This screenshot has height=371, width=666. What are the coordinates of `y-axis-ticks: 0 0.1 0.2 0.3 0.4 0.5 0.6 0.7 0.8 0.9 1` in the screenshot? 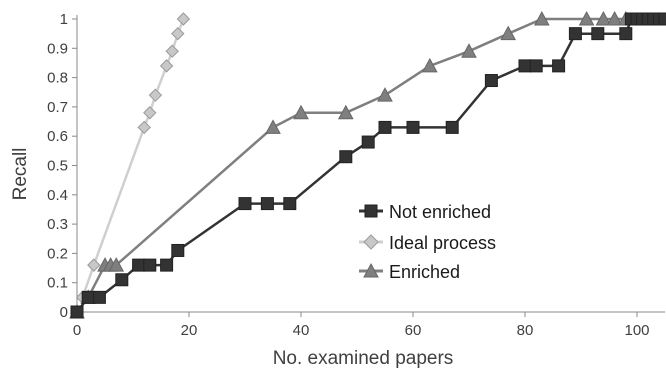 It's located at (62, 166).